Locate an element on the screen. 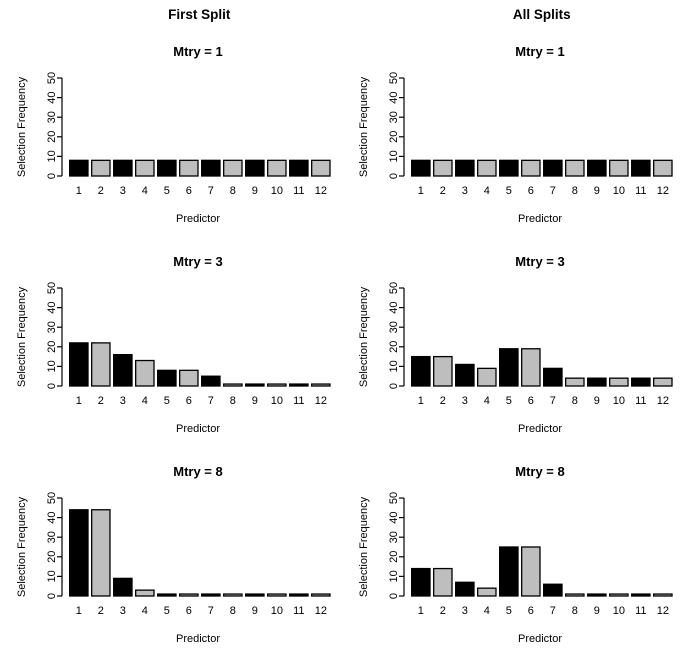 The width and height of the screenshot is (685, 662). x-tick-label: 8 is located at coordinates (233, 191).